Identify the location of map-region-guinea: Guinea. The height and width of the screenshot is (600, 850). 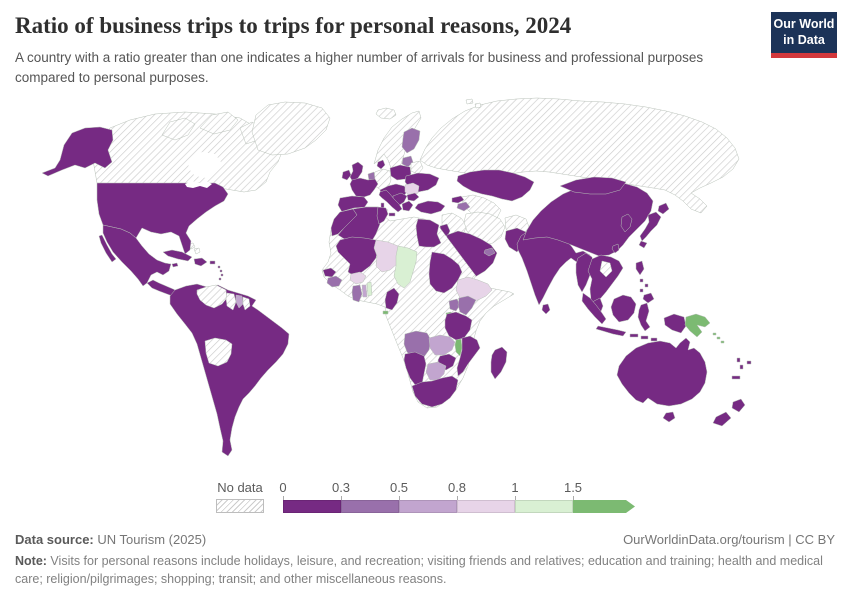
(334, 281).